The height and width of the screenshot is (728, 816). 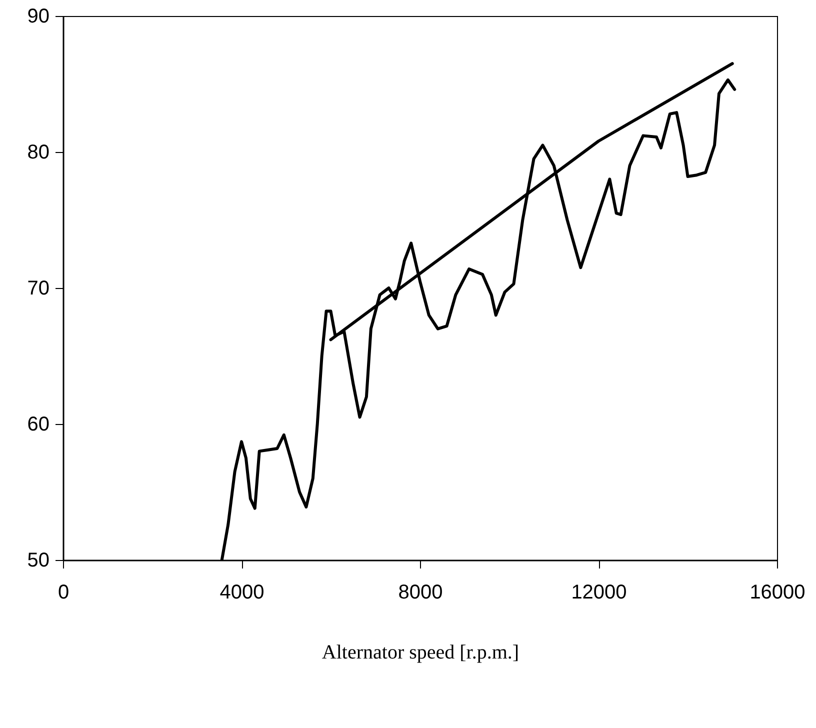 I want to click on y-tick-label: 70, so click(x=38, y=289).